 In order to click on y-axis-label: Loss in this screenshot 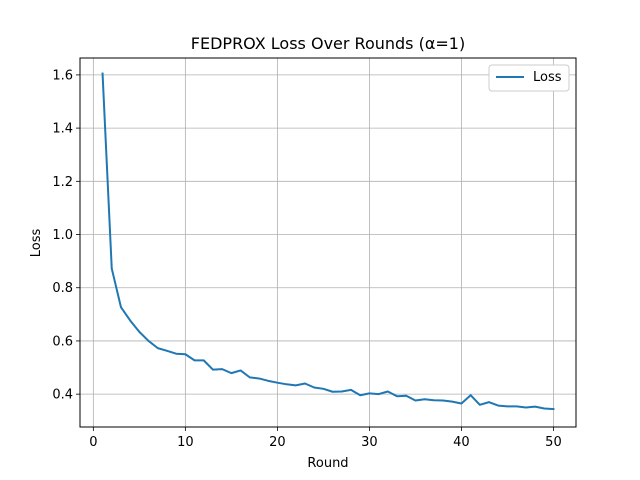, I will do `click(36, 243)`.